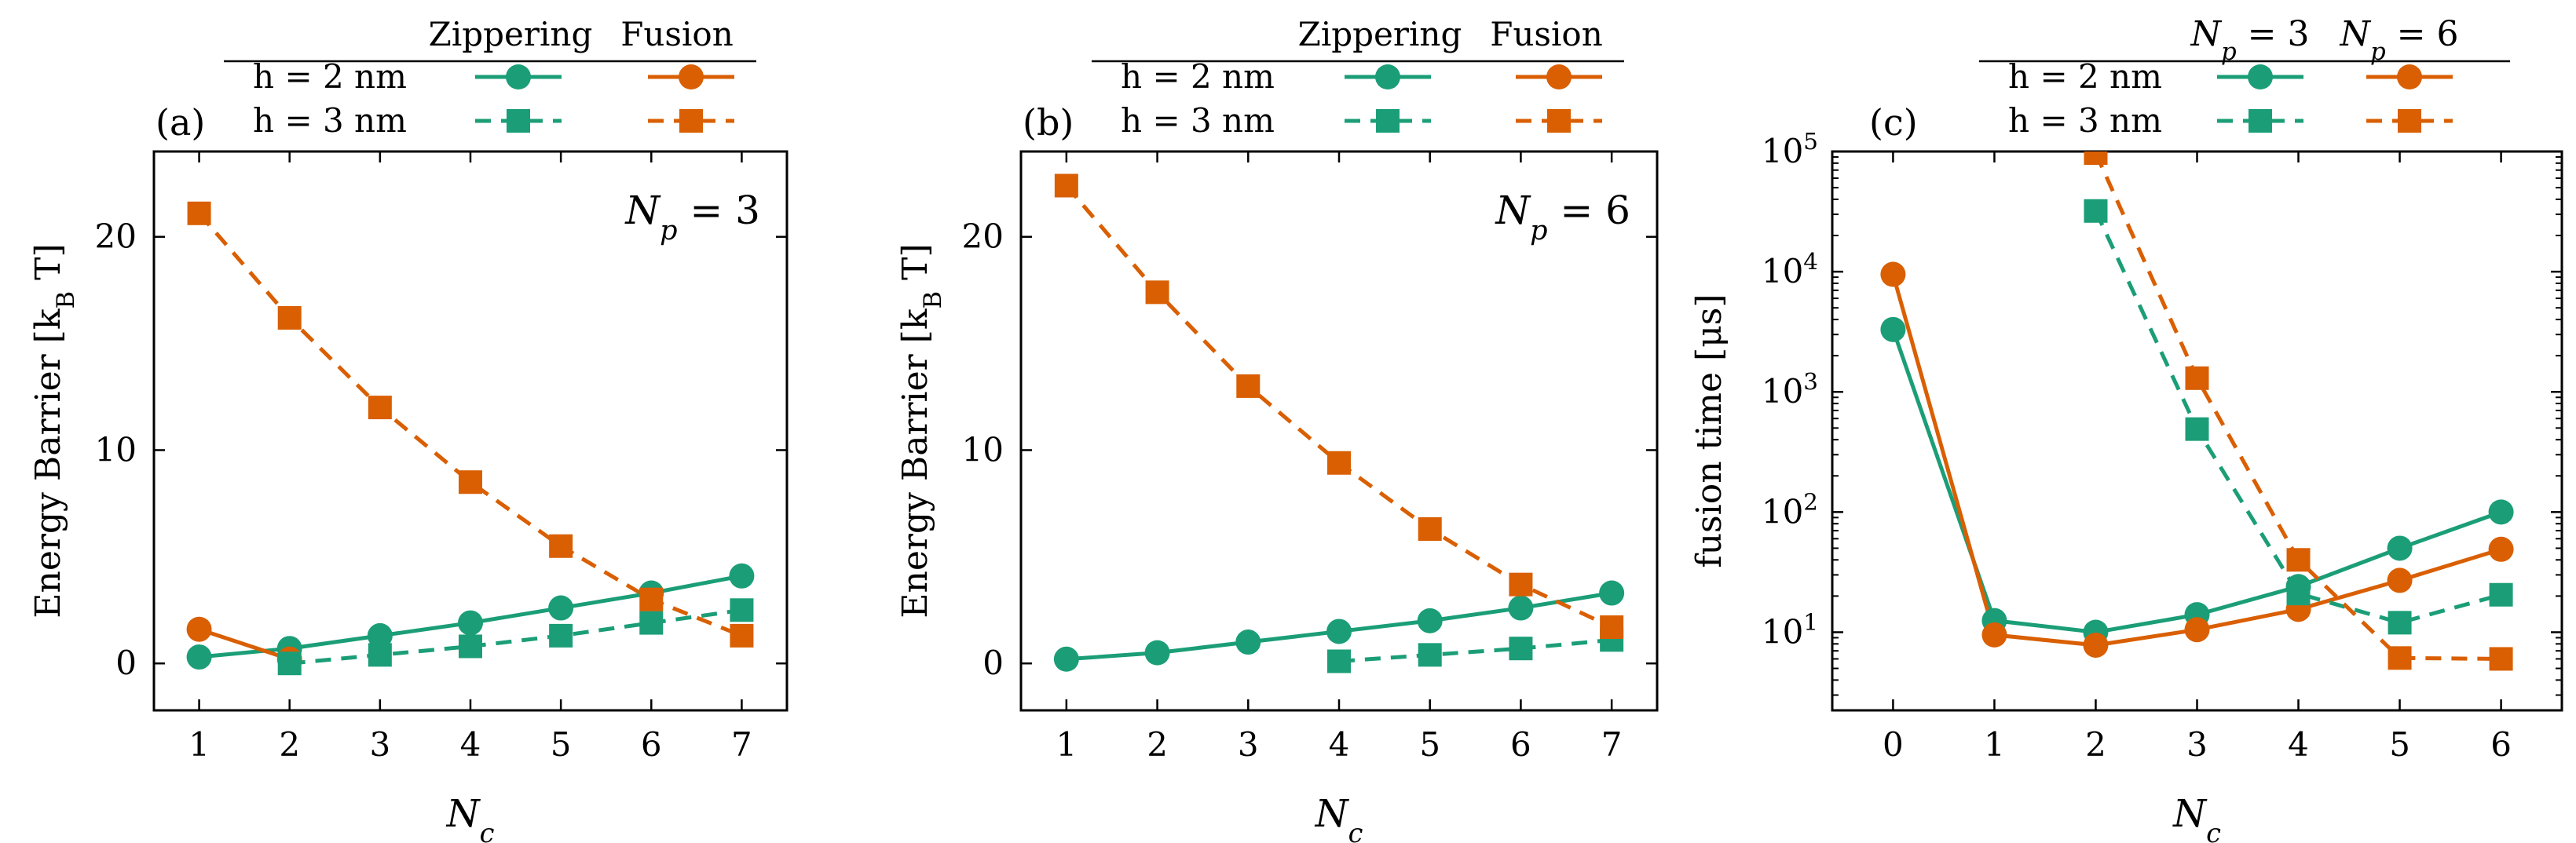 Image resolution: width=2576 pixels, height=843 pixels. I want to click on y-axis-label: fusion time [μs], so click(1709, 430).